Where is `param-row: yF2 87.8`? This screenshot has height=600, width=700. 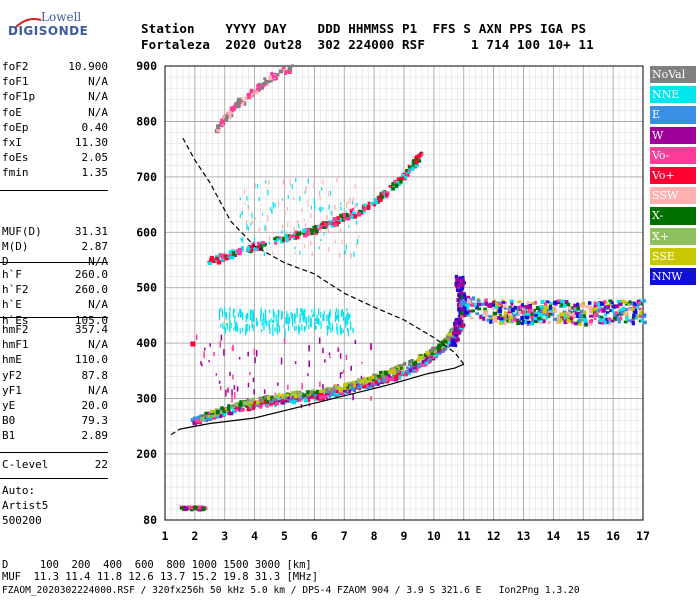
param-row: yF2 87.8 is located at coordinates (55, 376).